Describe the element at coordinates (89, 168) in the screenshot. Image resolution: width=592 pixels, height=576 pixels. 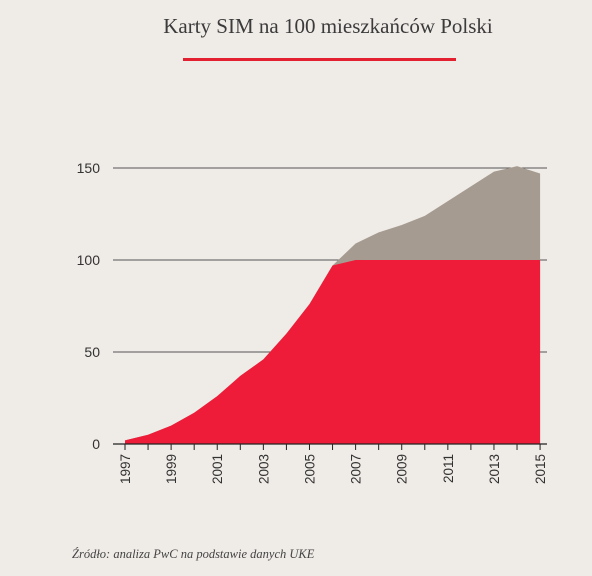
I see `y-tick-label: 150` at that location.